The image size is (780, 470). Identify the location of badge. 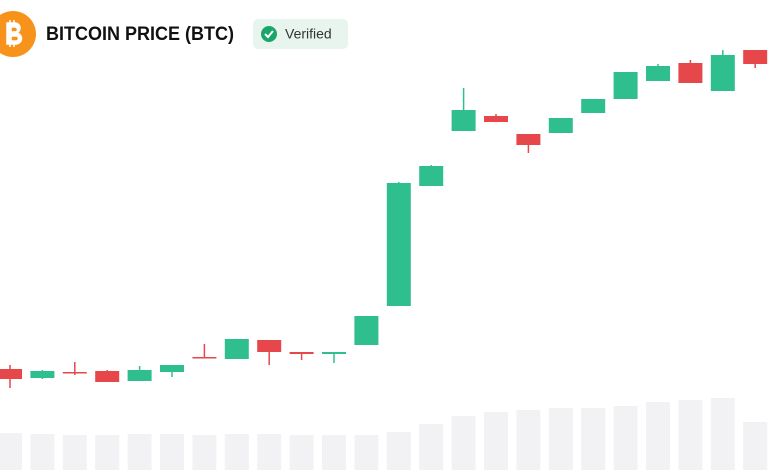
(300, 34).